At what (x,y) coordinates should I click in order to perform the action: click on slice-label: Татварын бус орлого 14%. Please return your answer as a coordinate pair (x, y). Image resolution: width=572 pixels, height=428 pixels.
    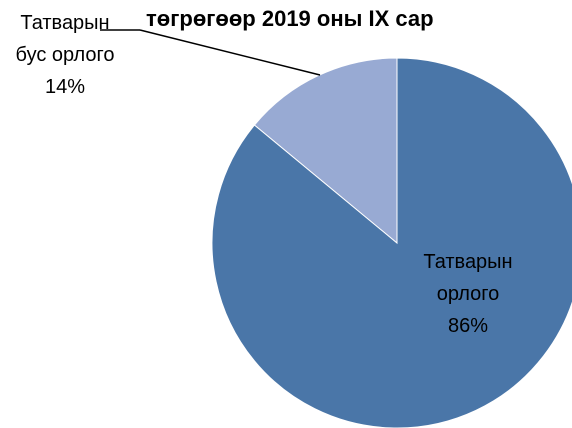
    Looking at the image, I should click on (65, 55).